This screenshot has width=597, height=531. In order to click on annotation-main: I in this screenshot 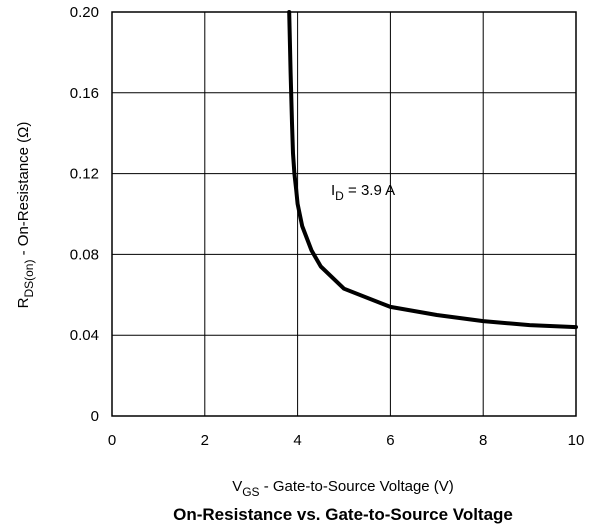, I will do `click(333, 190)`.